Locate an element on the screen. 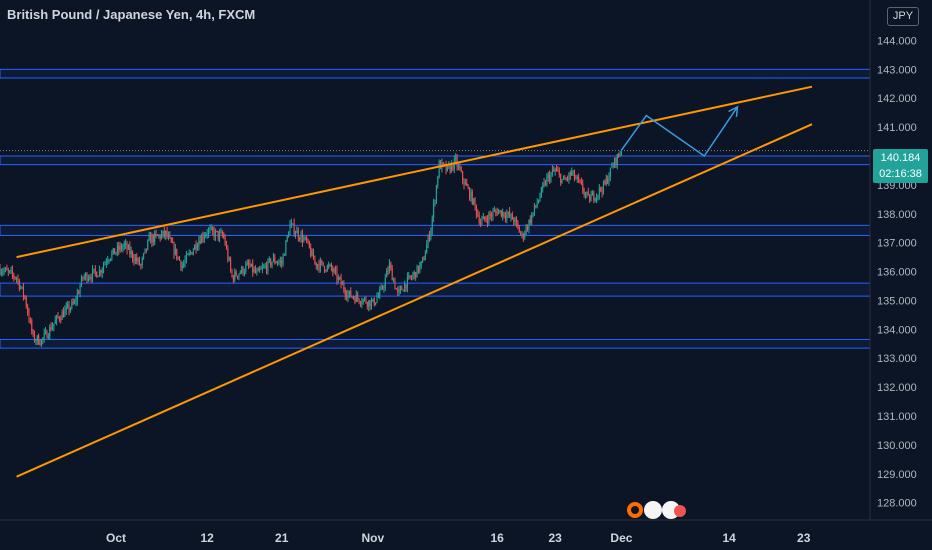 Image resolution: width=932 pixels, height=550 pixels. price-tick-label: 134.000 is located at coordinates (897, 330).